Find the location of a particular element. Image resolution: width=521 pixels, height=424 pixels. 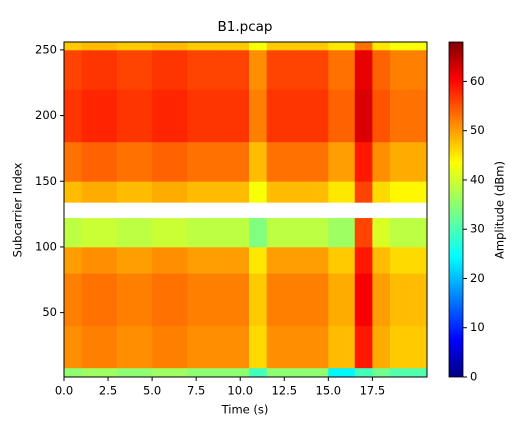

chart-title: B1.pcap is located at coordinates (245, 27).